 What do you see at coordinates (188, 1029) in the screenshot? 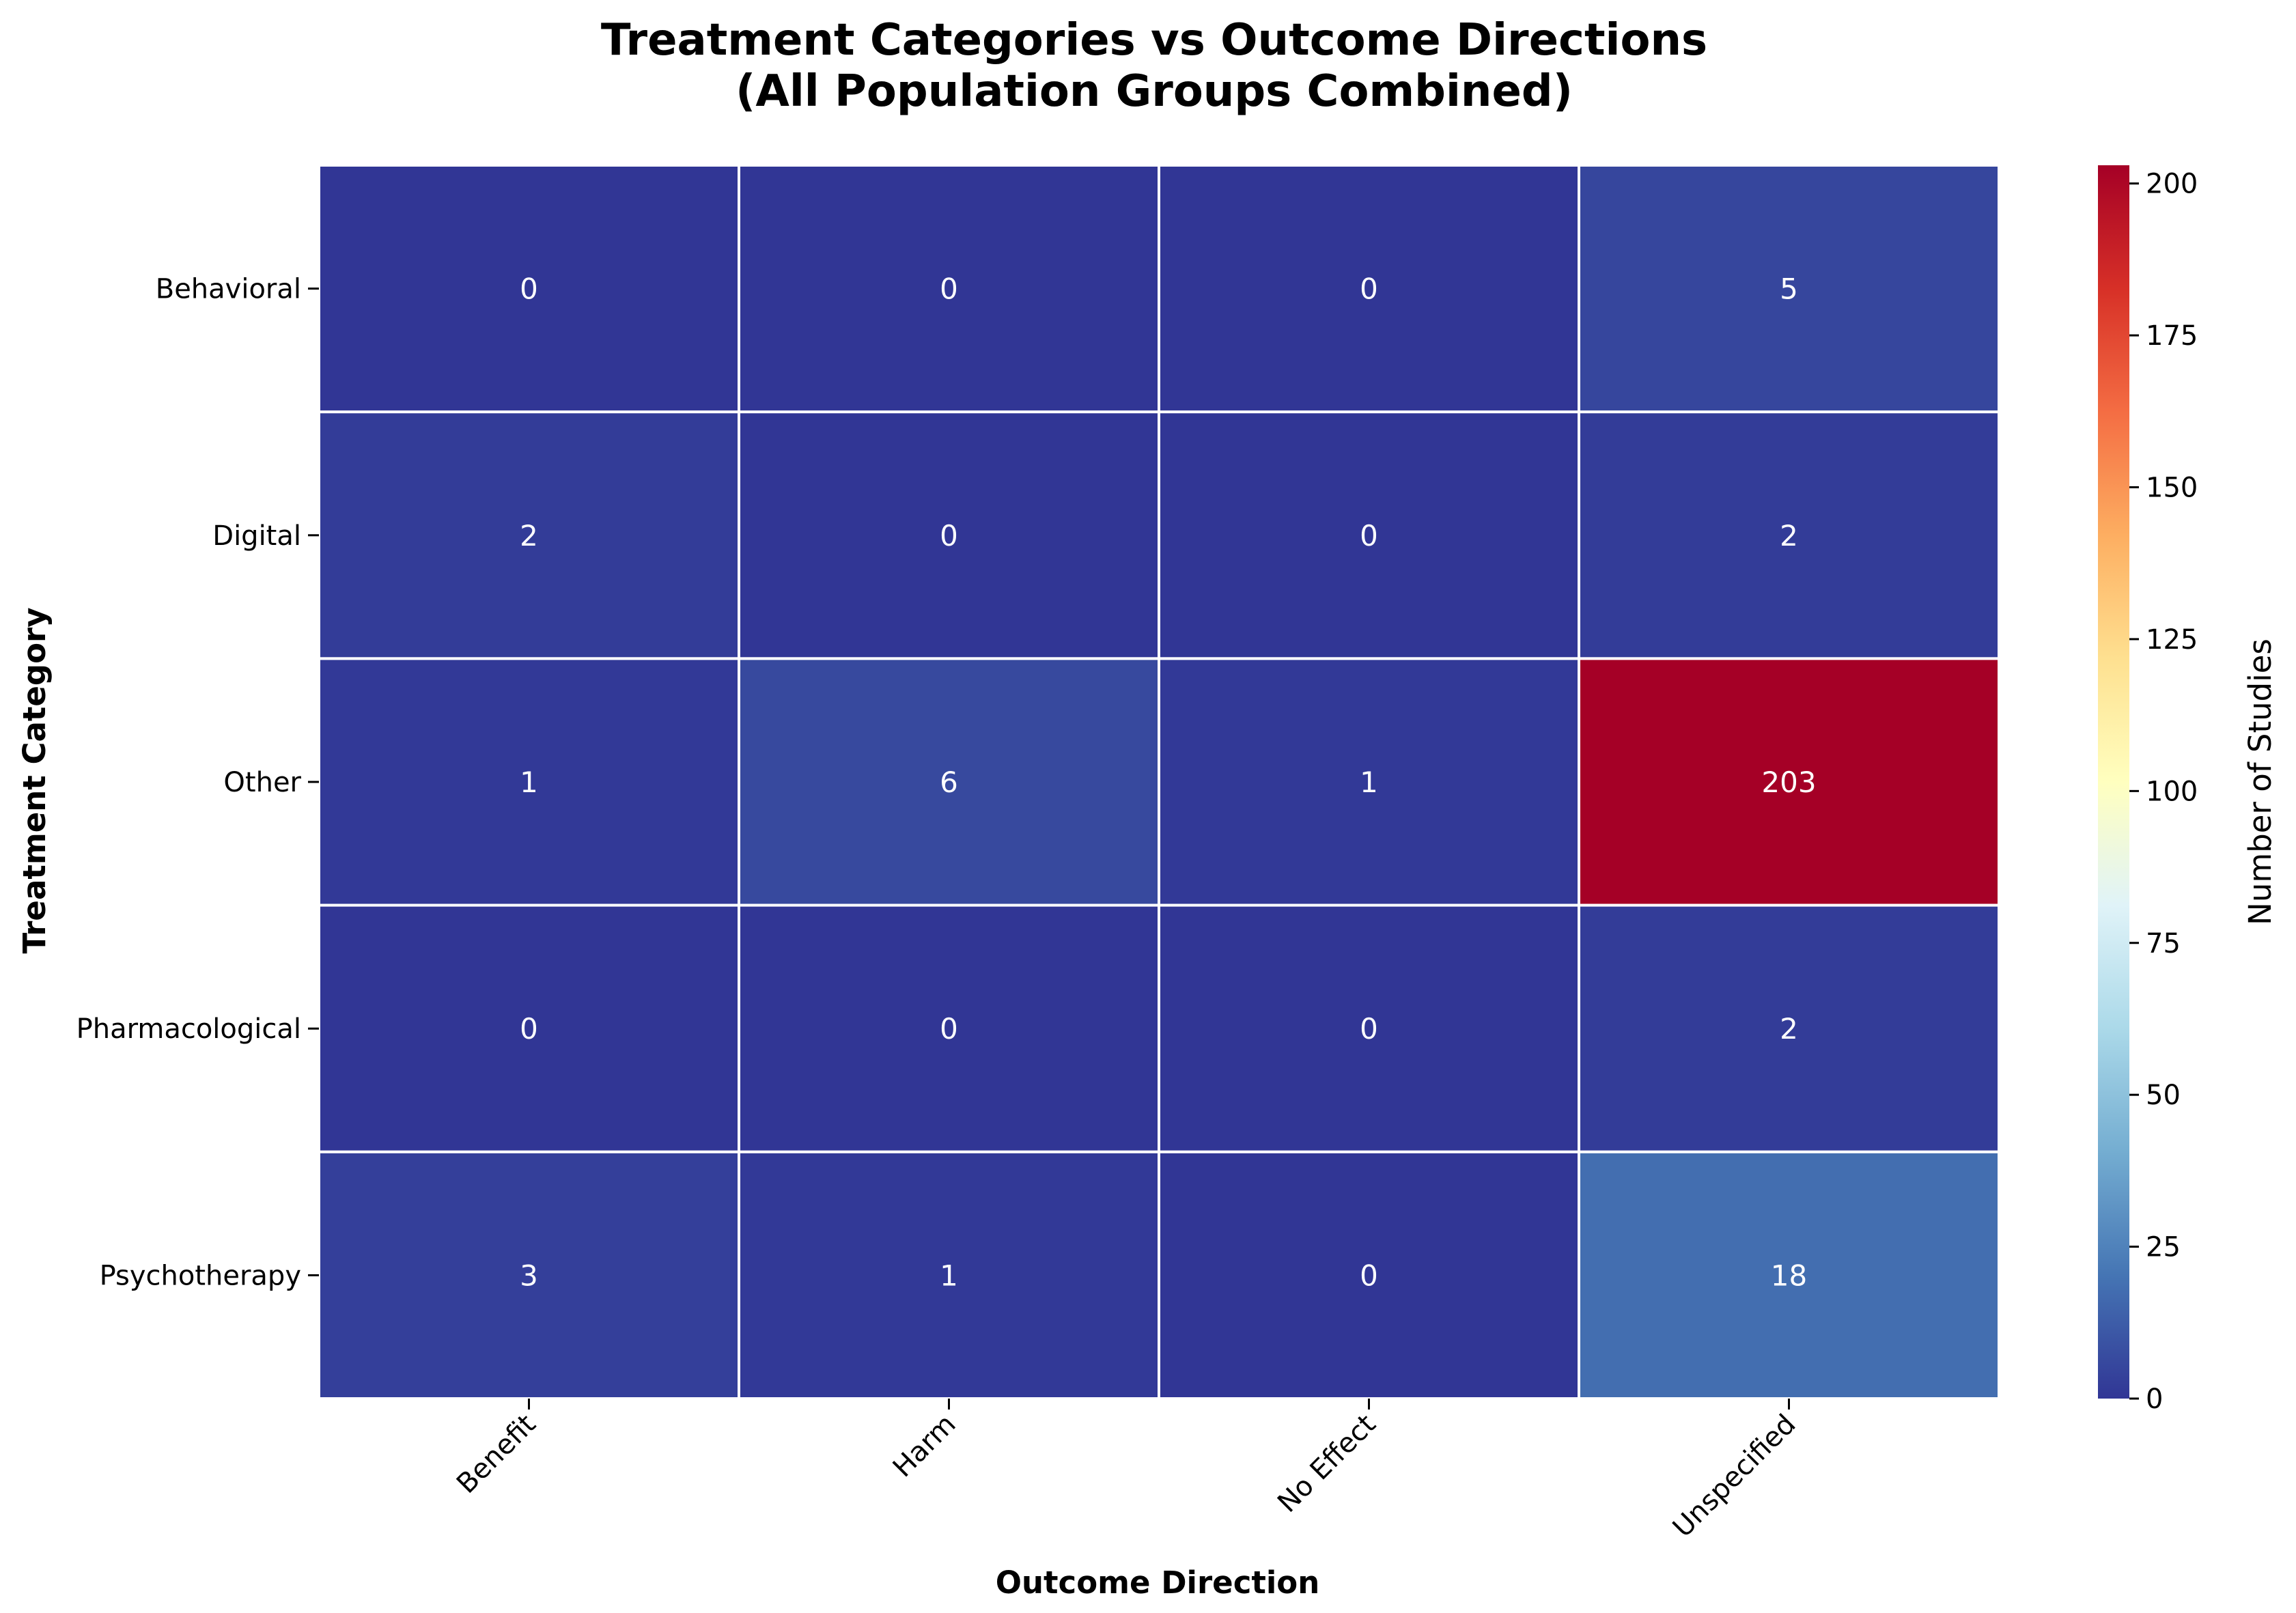
I see `y-tick-label: Pharmacological` at bounding box center [188, 1029].